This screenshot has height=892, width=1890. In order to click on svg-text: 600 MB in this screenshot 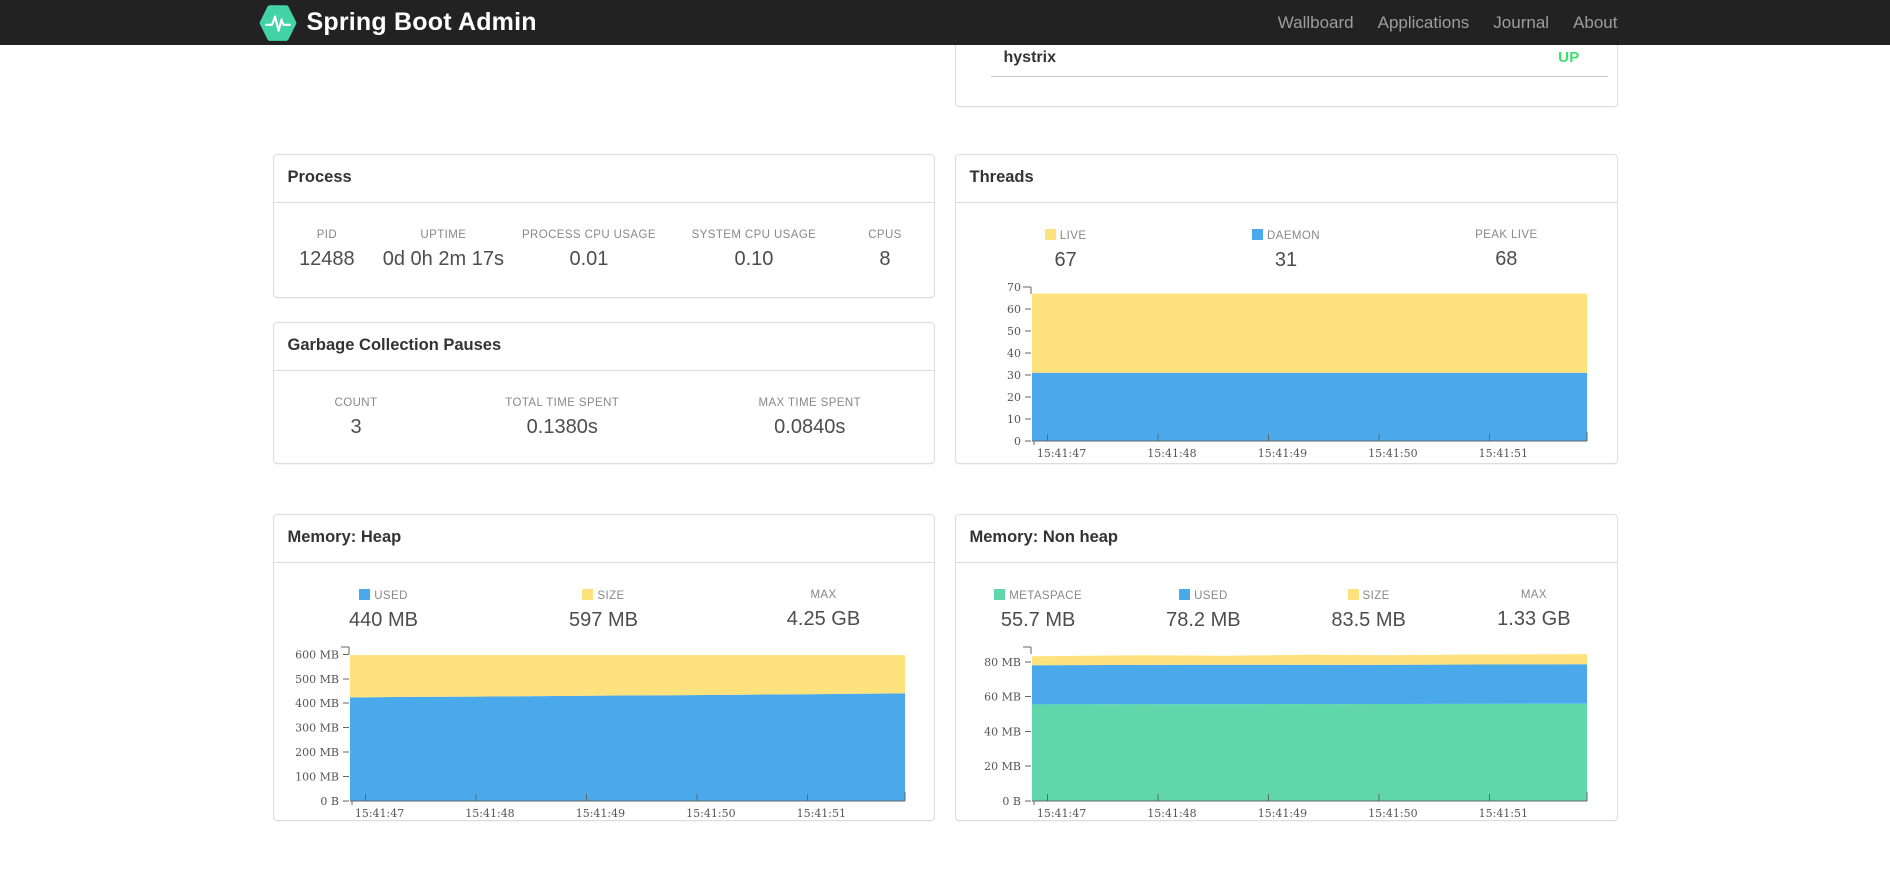, I will do `click(317, 654)`.